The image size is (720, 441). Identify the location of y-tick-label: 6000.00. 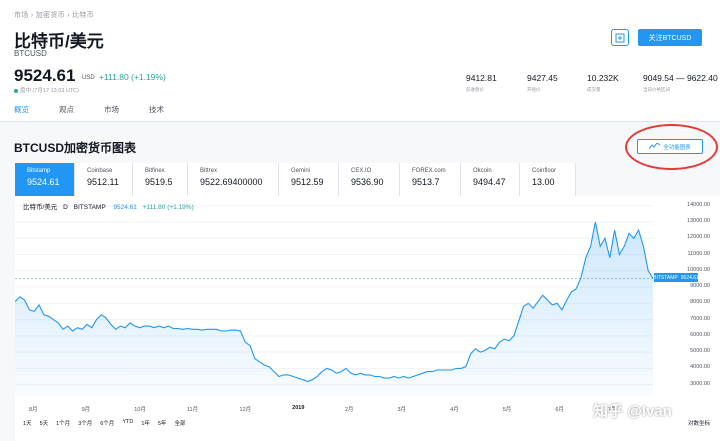
(700, 334).